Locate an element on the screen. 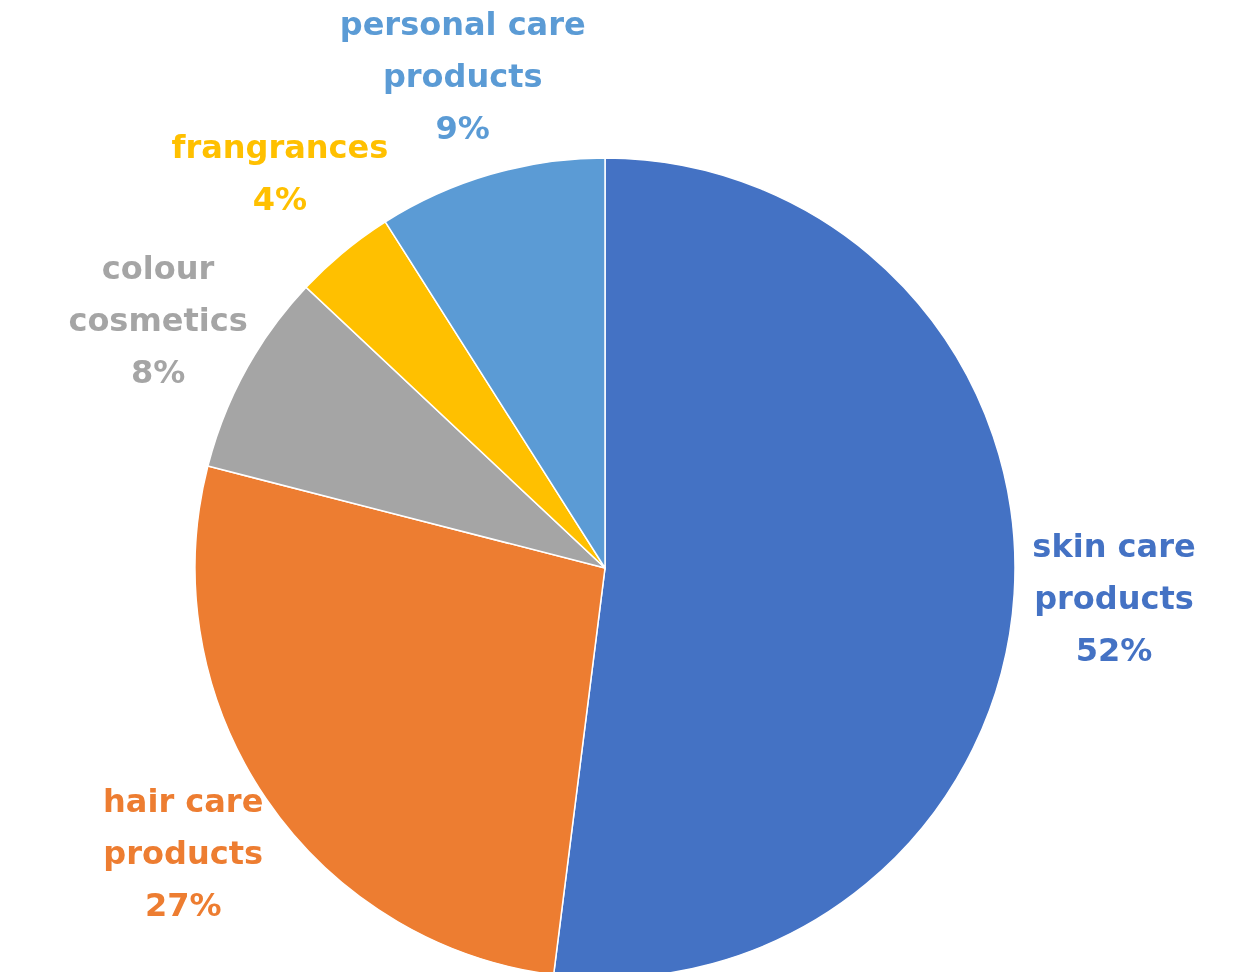  data-label: 52% is located at coordinates (1114, 650).